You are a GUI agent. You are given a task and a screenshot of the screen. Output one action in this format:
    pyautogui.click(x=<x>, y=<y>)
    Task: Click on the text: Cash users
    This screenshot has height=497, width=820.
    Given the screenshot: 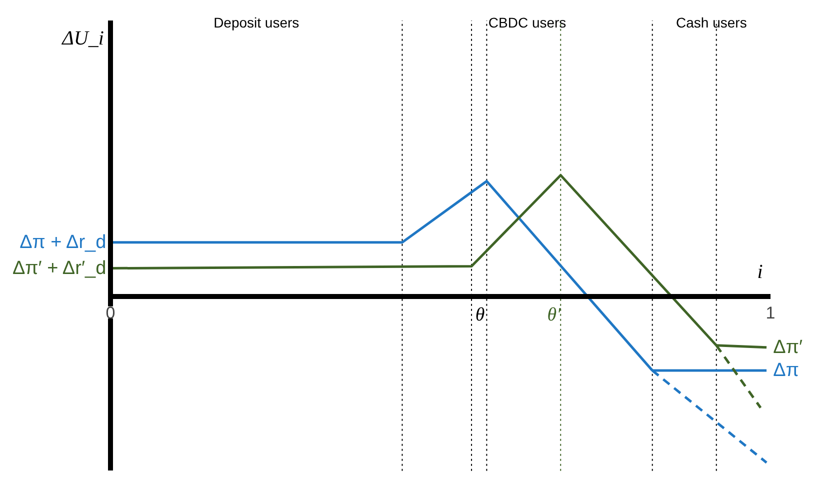 What is the action you would take?
    pyautogui.click(x=711, y=22)
    